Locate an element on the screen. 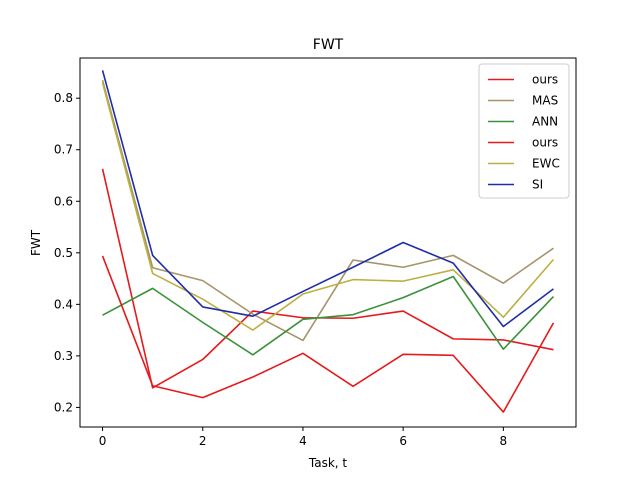 This screenshot has width=640, height=480. x-axis-label: Task, t is located at coordinates (328, 463).